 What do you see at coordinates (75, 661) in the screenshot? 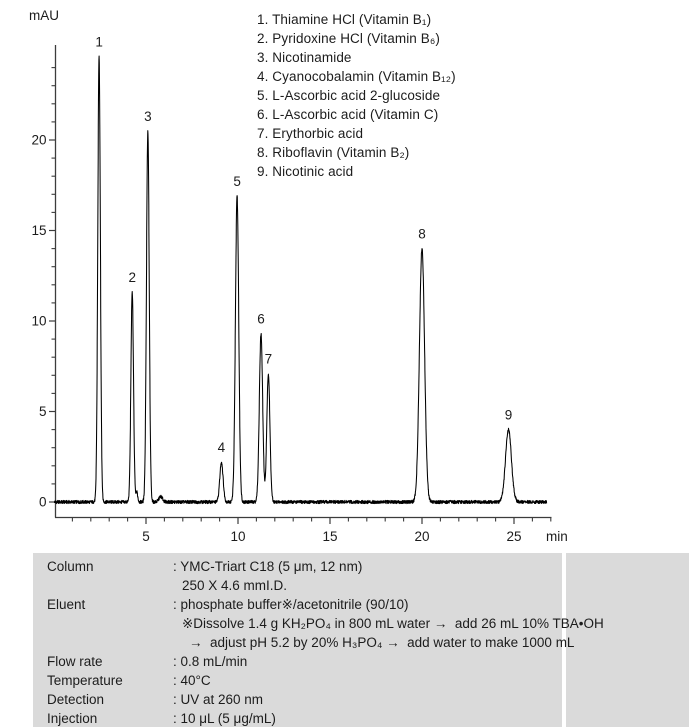
I see `condition-label: Flow rate` at bounding box center [75, 661].